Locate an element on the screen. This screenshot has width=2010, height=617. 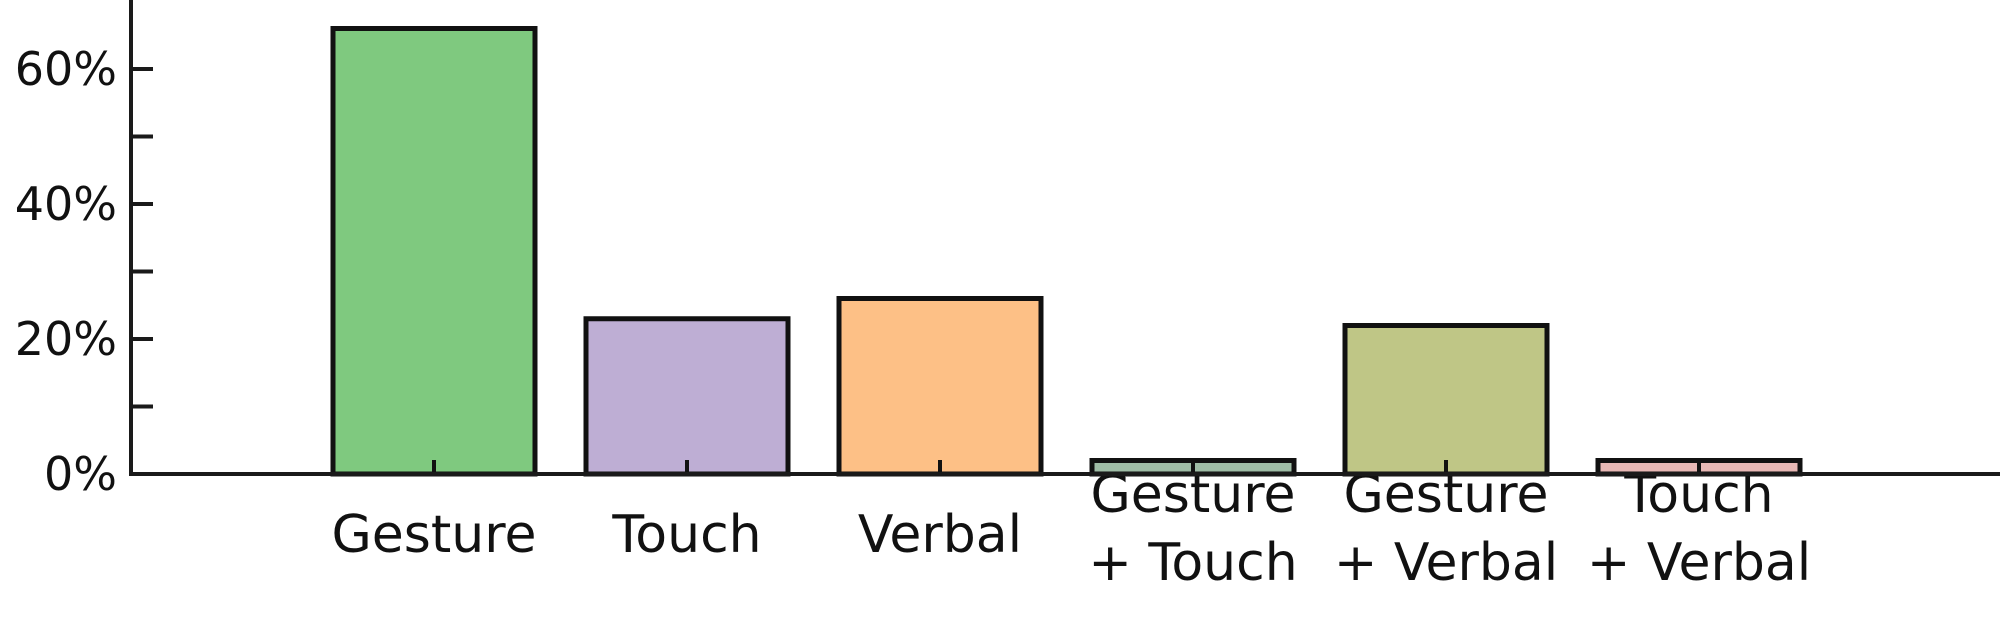
category-label: + Touch is located at coordinates (1192, 563).